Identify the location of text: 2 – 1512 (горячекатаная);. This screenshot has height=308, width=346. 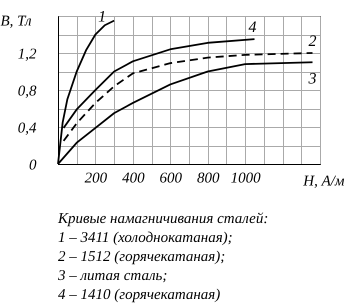
(142, 257).